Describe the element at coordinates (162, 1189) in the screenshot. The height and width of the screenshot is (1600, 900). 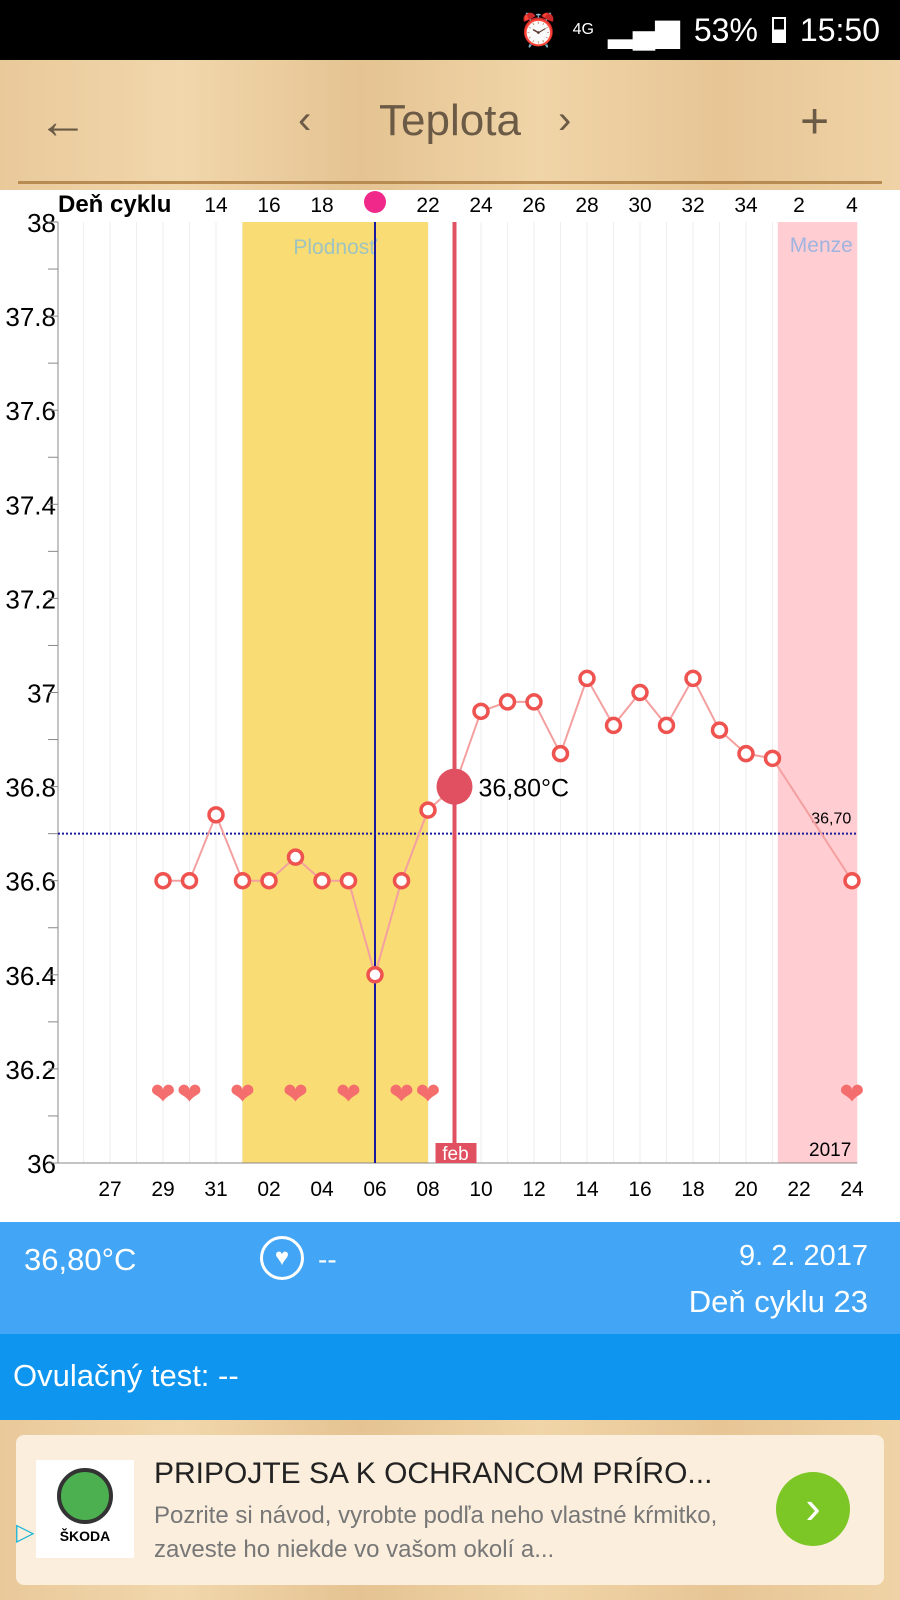
I see `x-tick-label: 29` at that location.